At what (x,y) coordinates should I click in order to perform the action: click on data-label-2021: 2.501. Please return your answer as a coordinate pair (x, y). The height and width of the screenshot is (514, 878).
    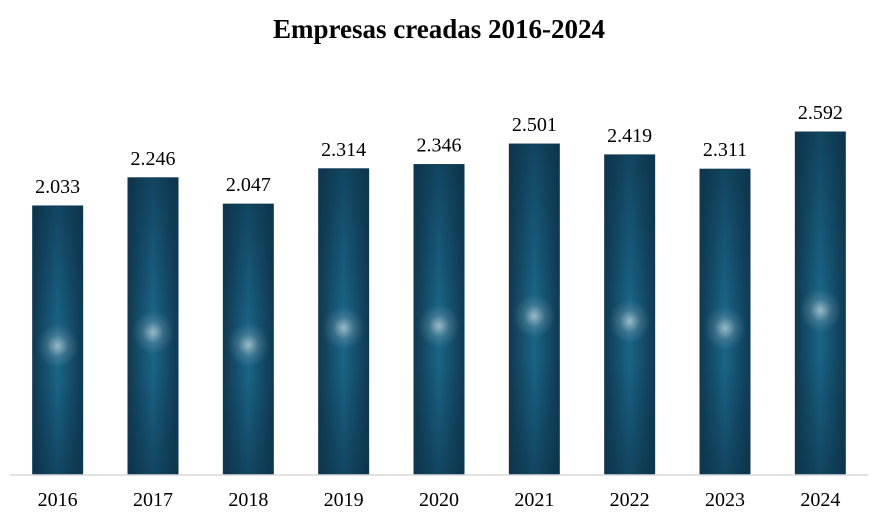
    Looking at the image, I should click on (534, 125).